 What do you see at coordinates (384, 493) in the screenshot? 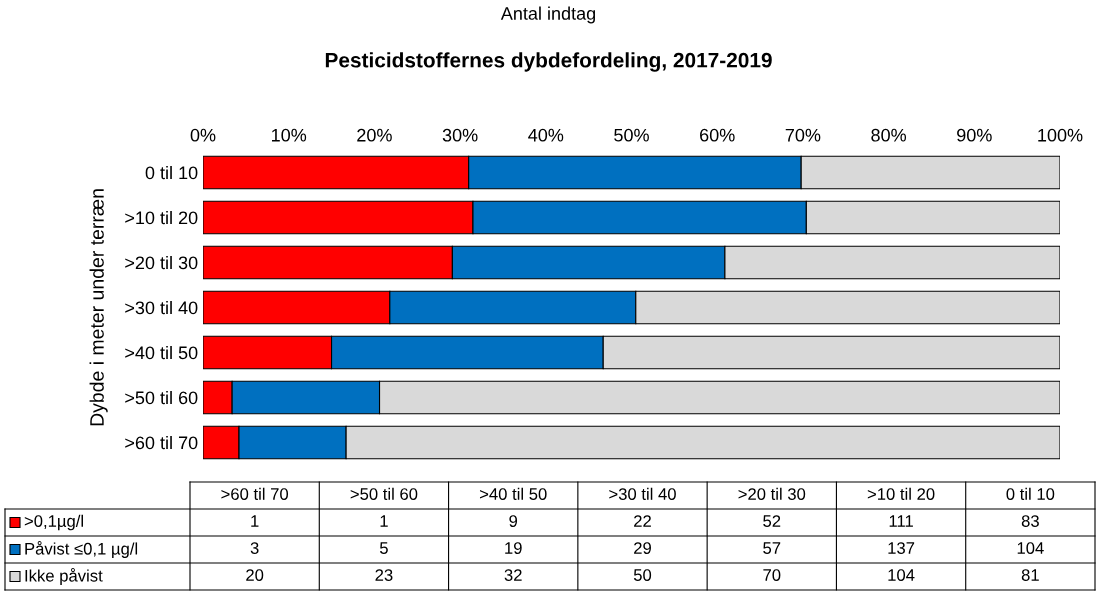
I see `category-label: >50 til 60` at bounding box center [384, 493].